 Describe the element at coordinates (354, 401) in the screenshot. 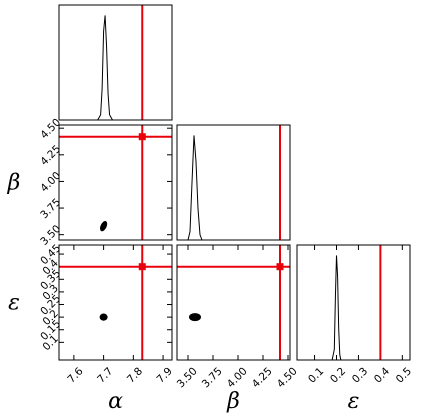

I see `x-axis-label: ε` at that location.